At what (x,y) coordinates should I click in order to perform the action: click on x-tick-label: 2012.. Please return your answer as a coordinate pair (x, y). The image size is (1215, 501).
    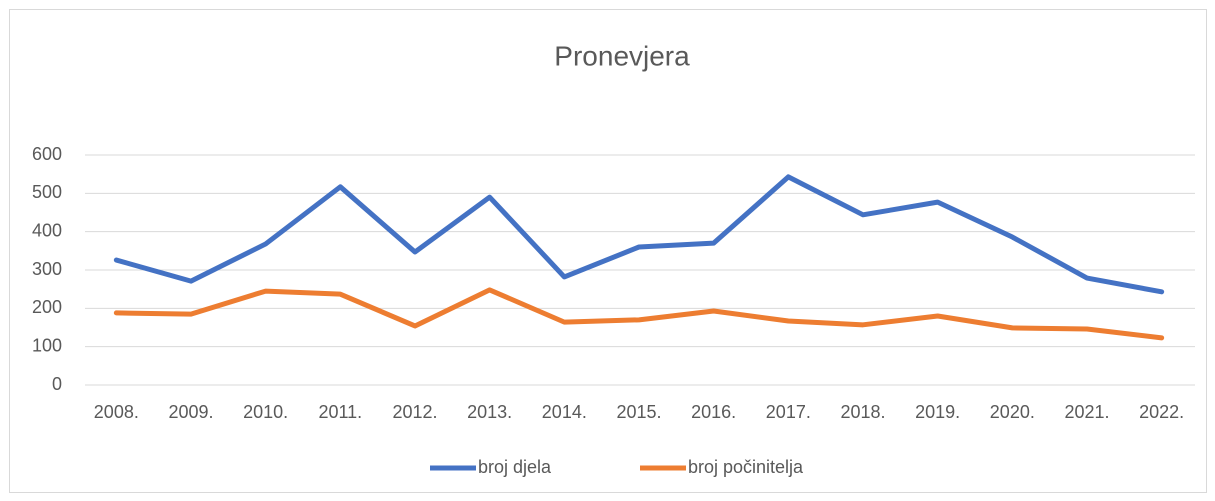
    Looking at the image, I should click on (414, 412).